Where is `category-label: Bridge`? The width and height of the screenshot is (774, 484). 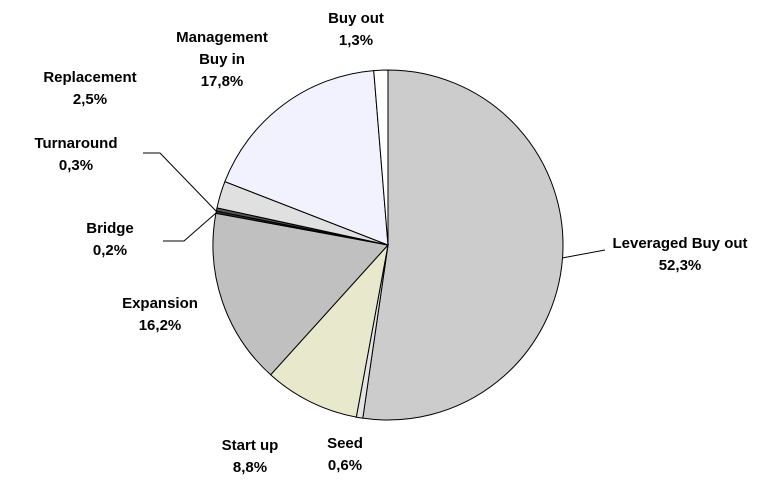
category-label: Bridge is located at coordinates (110, 228).